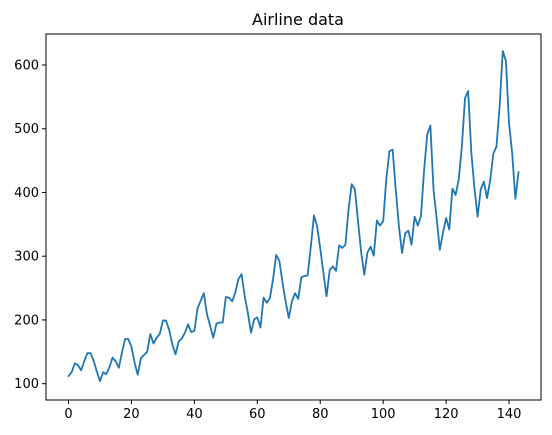 Image resolution: width=552 pixels, height=435 pixels. Describe the element at coordinates (26, 65) in the screenshot. I see `y-tick-label: 600` at that location.